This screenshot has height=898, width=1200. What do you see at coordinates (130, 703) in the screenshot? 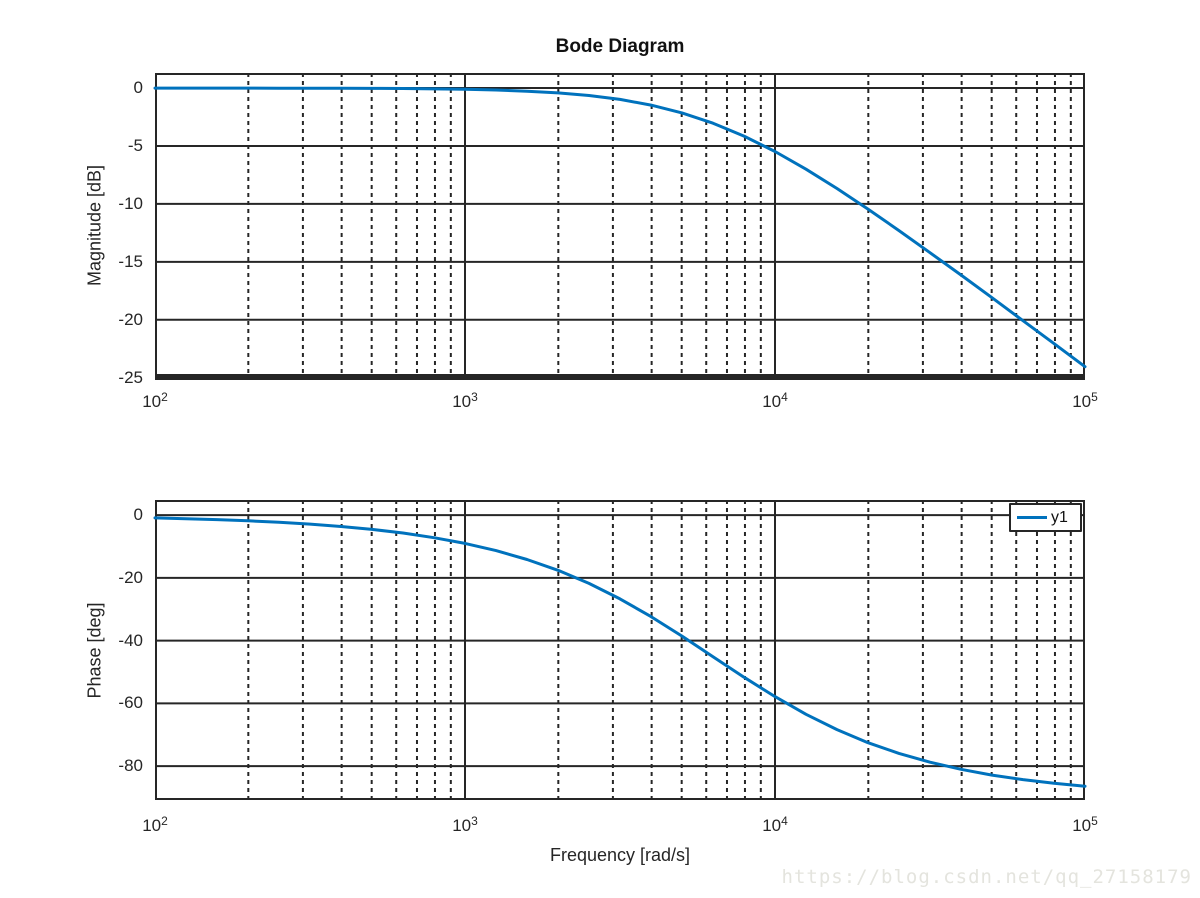
I see `phase-y-tick-label: -60` at bounding box center [130, 703].